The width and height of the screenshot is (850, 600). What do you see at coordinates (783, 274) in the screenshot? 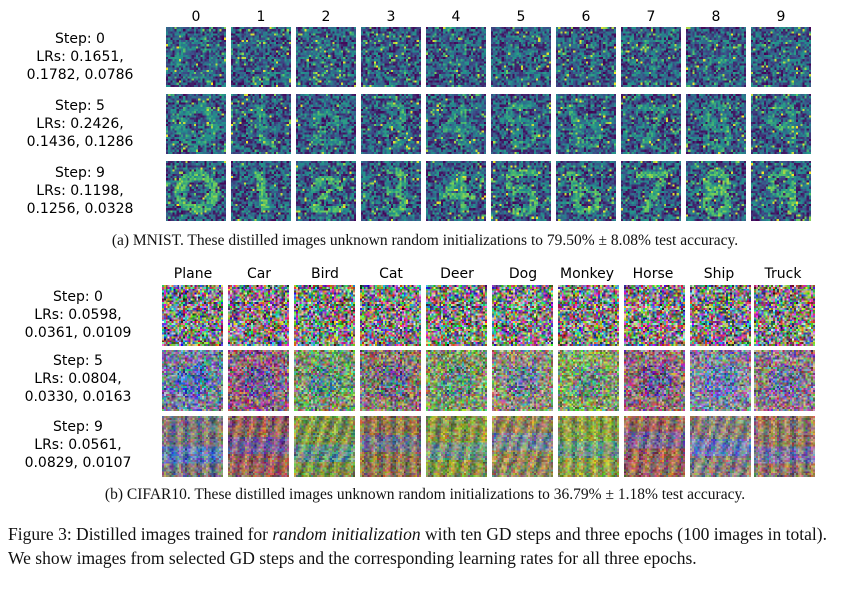
I see `cifar-class-label: Truck` at bounding box center [783, 274].